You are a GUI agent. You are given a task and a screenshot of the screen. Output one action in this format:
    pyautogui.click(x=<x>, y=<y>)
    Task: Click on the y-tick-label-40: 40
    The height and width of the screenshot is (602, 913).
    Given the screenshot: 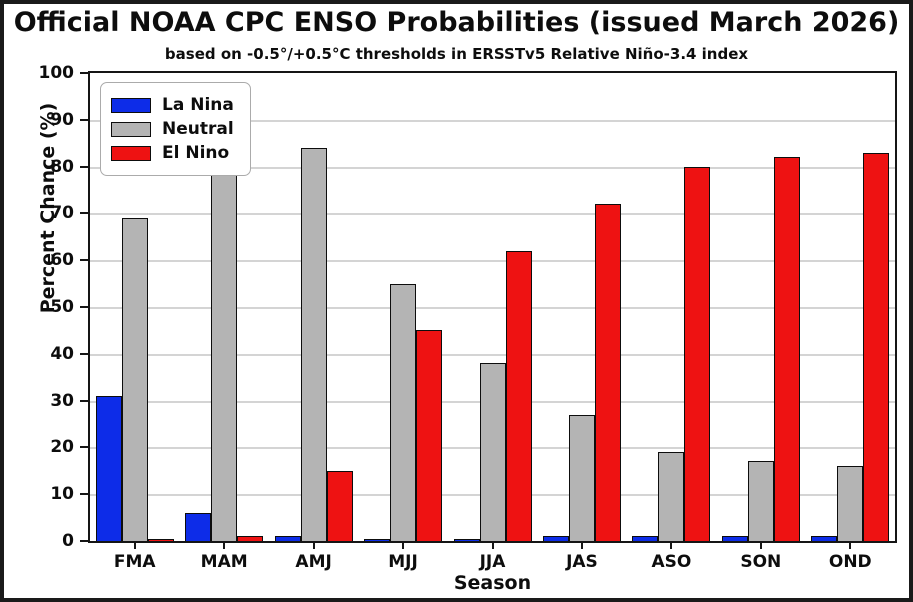 What is the action you would take?
    pyautogui.click(x=62, y=353)
    